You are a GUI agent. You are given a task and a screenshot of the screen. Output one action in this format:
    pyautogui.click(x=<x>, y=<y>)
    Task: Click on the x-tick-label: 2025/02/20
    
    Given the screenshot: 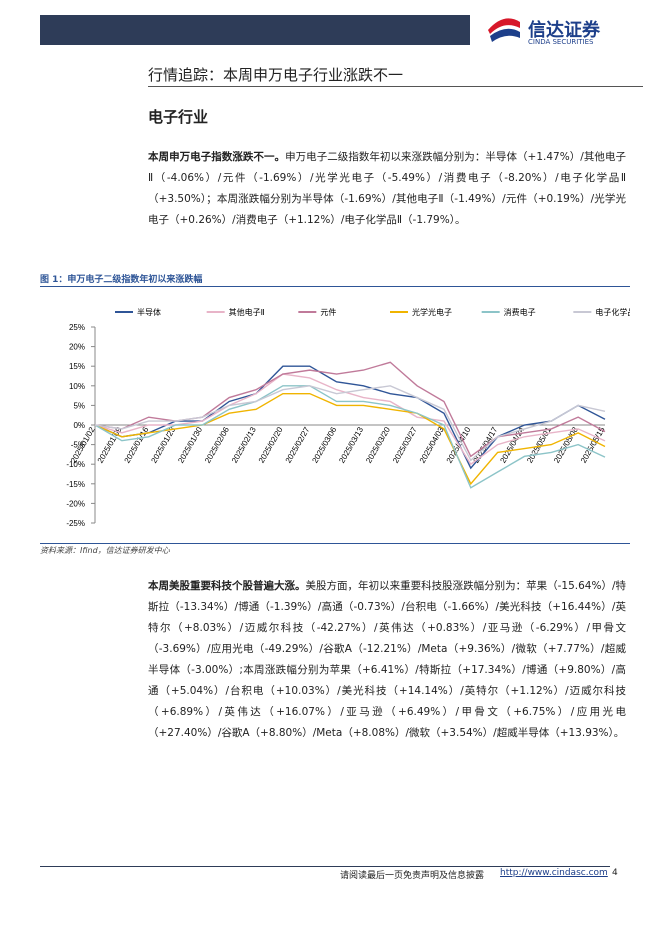 What is the action you would take?
    pyautogui.click(x=271, y=445)
    